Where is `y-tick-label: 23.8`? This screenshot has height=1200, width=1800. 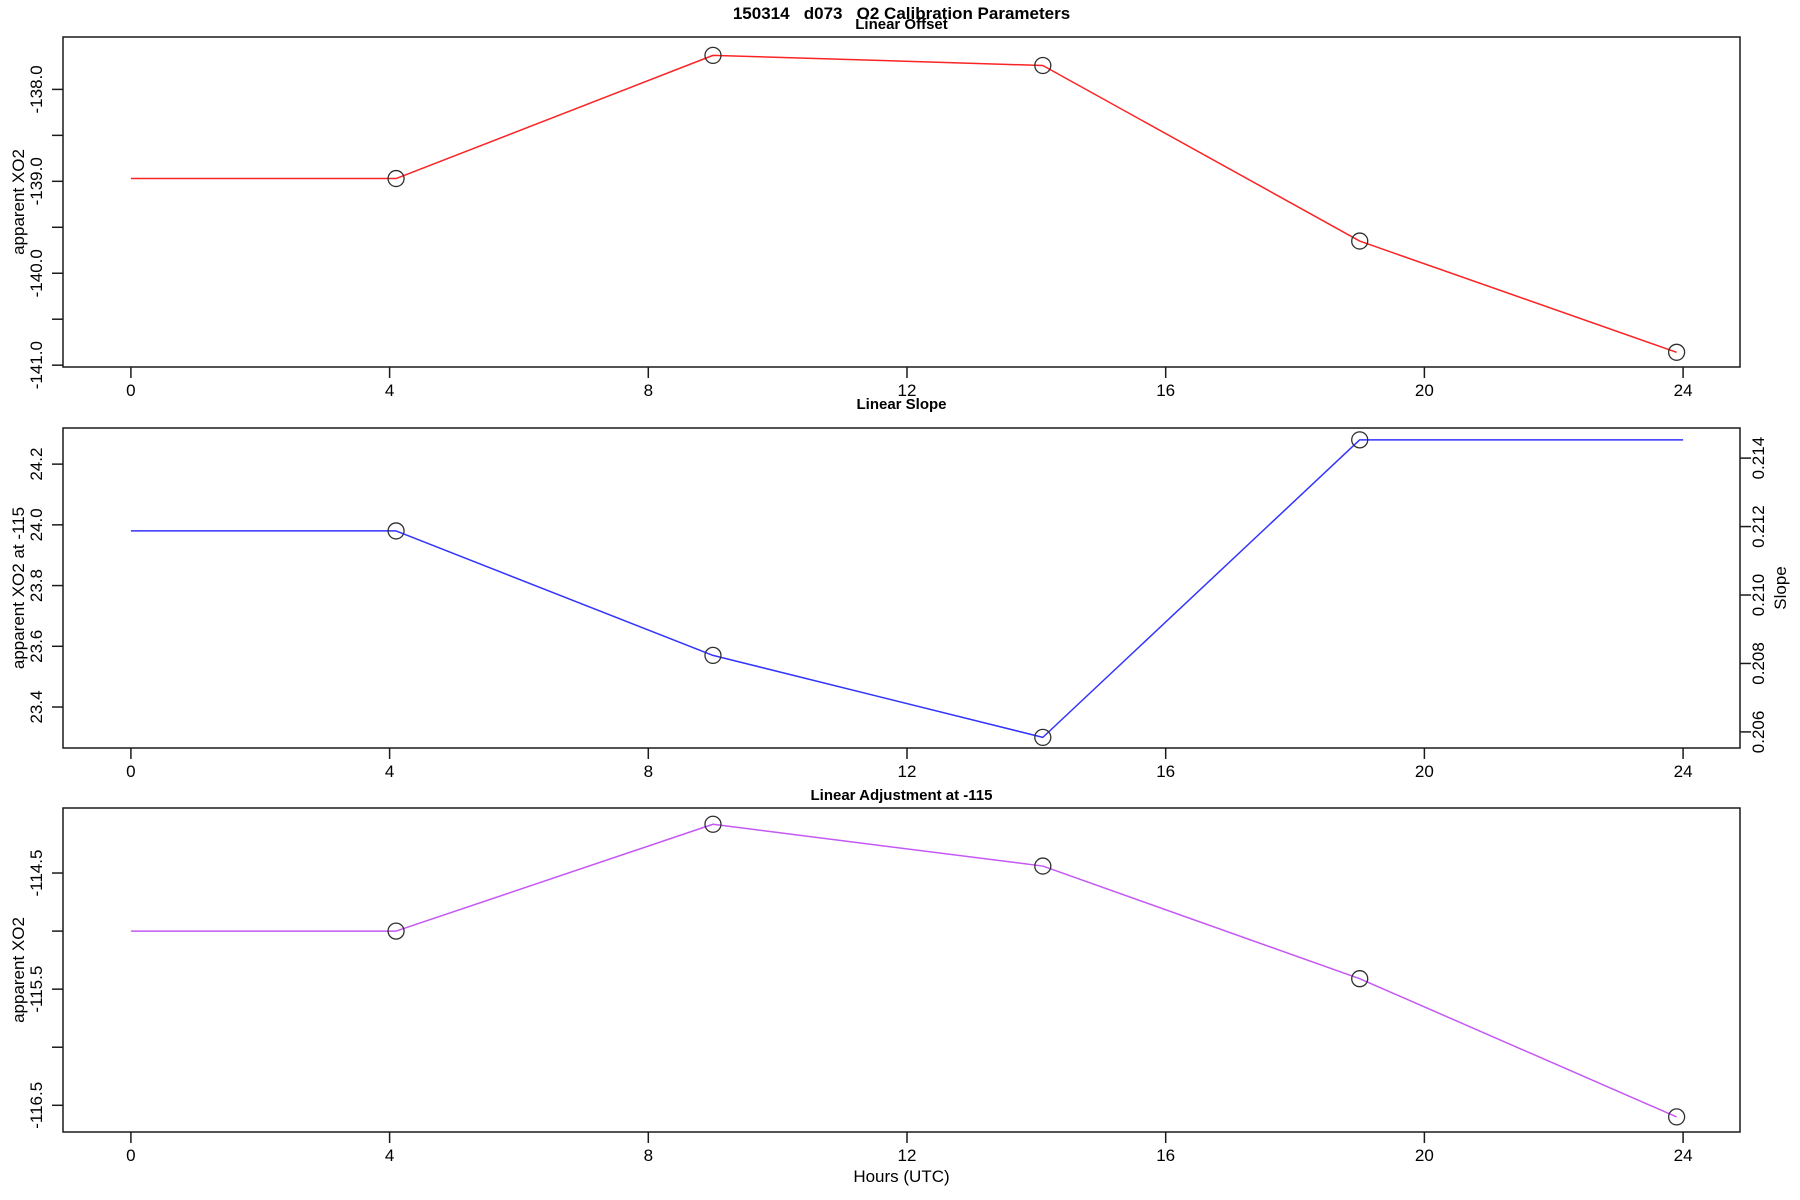 y-tick-label: 23.8 is located at coordinates (36, 585).